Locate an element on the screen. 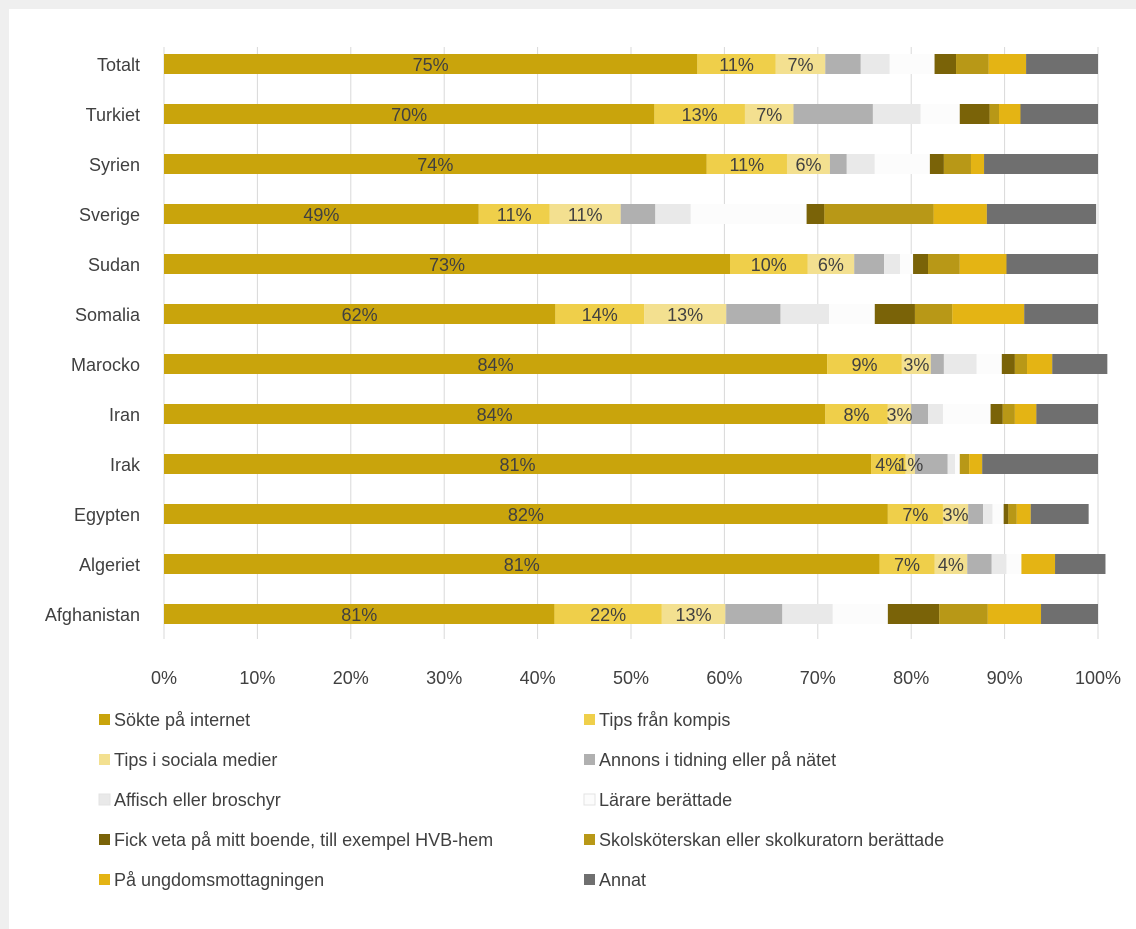 The height and width of the screenshot is (929, 1136). bar-segment-sverige-sokte-pa-internet is located at coordinates (321, 214).